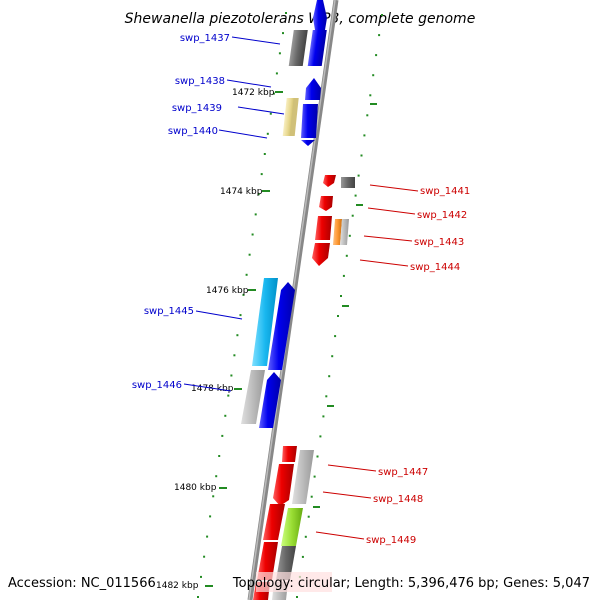  I want to click on gene-label-swp_1443: swp_1443, so click(439, 242).